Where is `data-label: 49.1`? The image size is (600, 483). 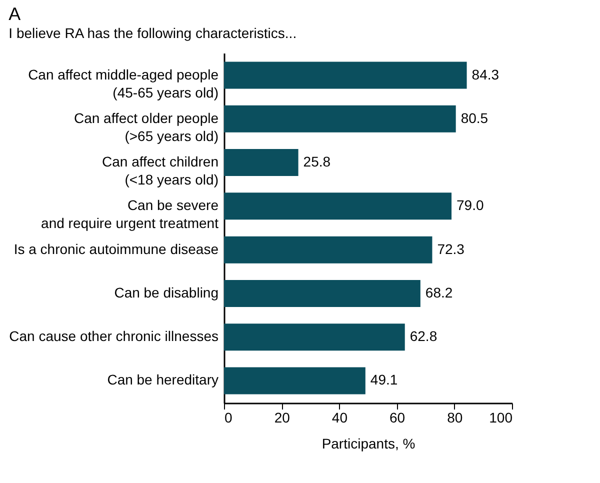
data-label: 49.1 is located at coordinates (384, 380).